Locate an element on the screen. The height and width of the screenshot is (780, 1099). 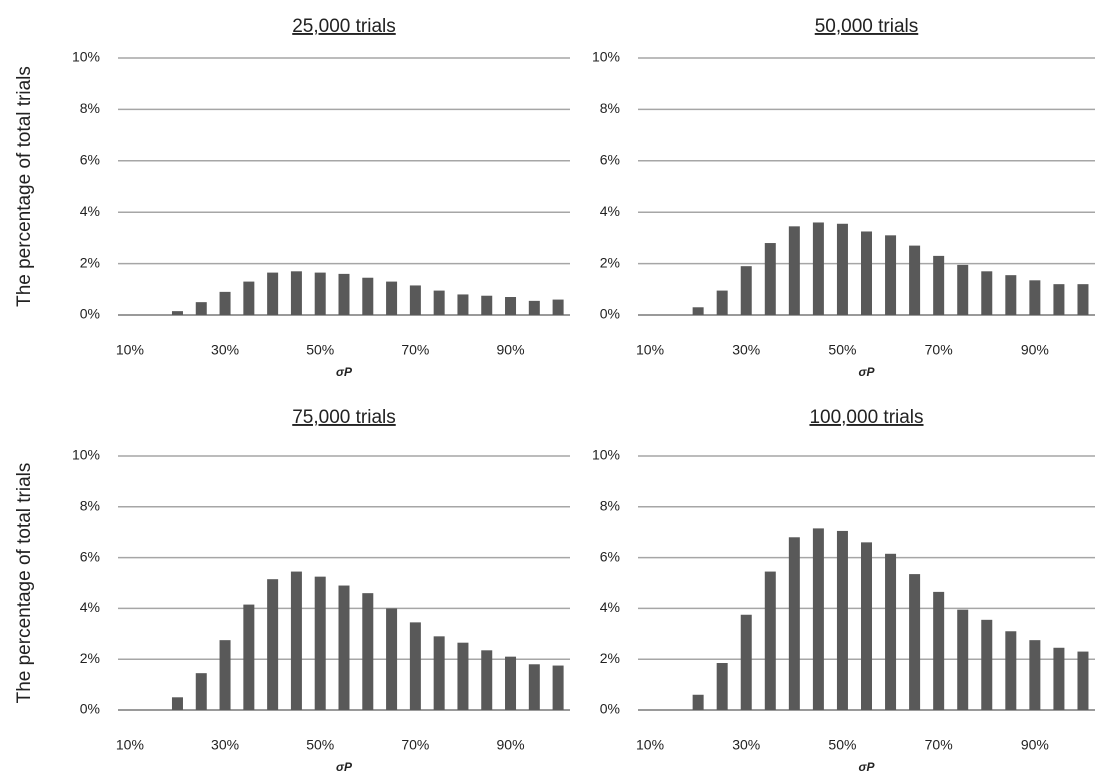
chart-title: 25,000 trials is located at coordinates (344, 26).